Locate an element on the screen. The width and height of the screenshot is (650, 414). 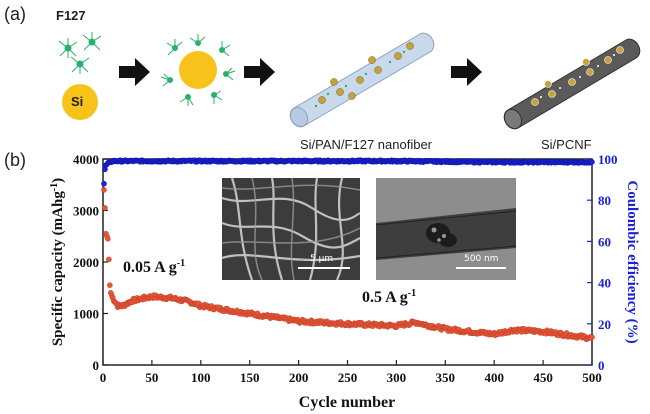
si-pan-f127-nanofiber-icon is located at coordinates (362, 80).